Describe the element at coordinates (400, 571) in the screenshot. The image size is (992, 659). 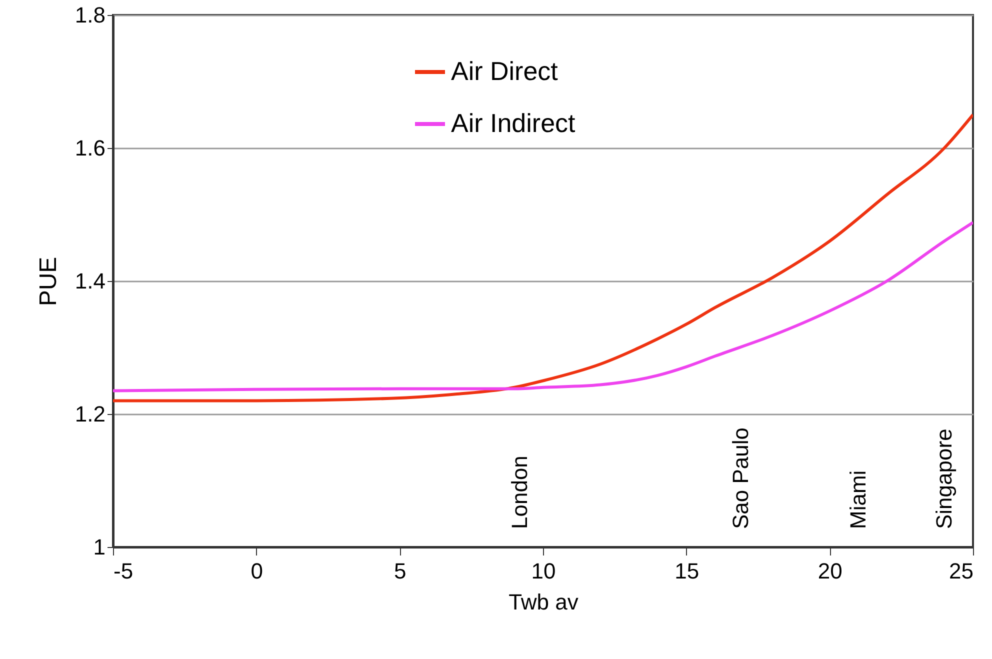
I see `x-tick-label: 5` at that location.